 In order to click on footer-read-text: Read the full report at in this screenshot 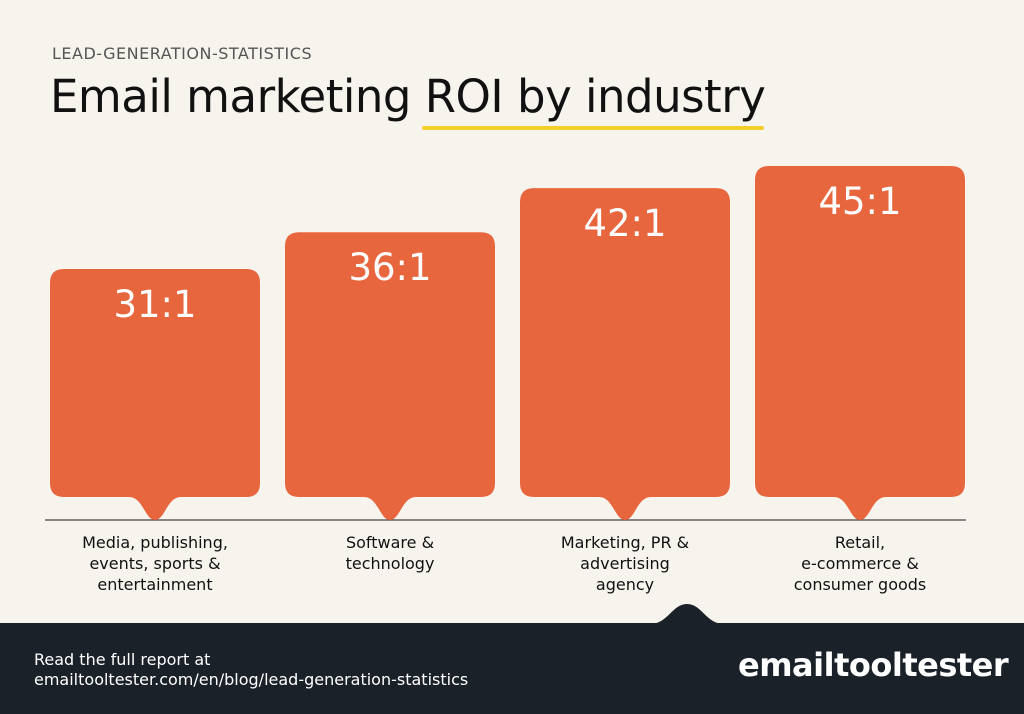, I will do `click(122, 659)`.